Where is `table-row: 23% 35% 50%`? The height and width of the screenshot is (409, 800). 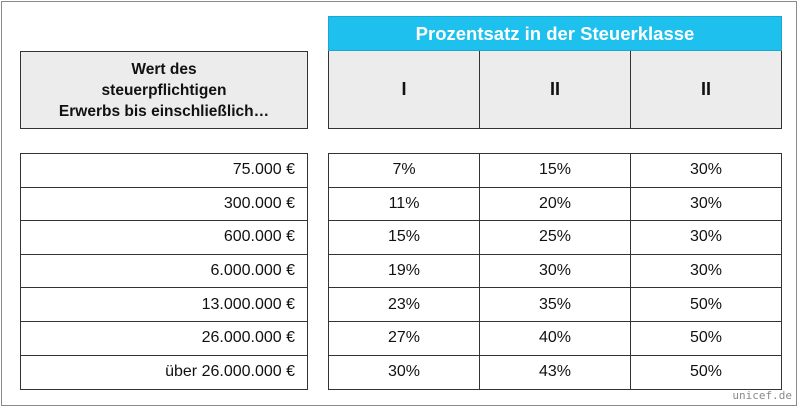
table-row: 23% 35% 50% is located at coordinates (555, 305).